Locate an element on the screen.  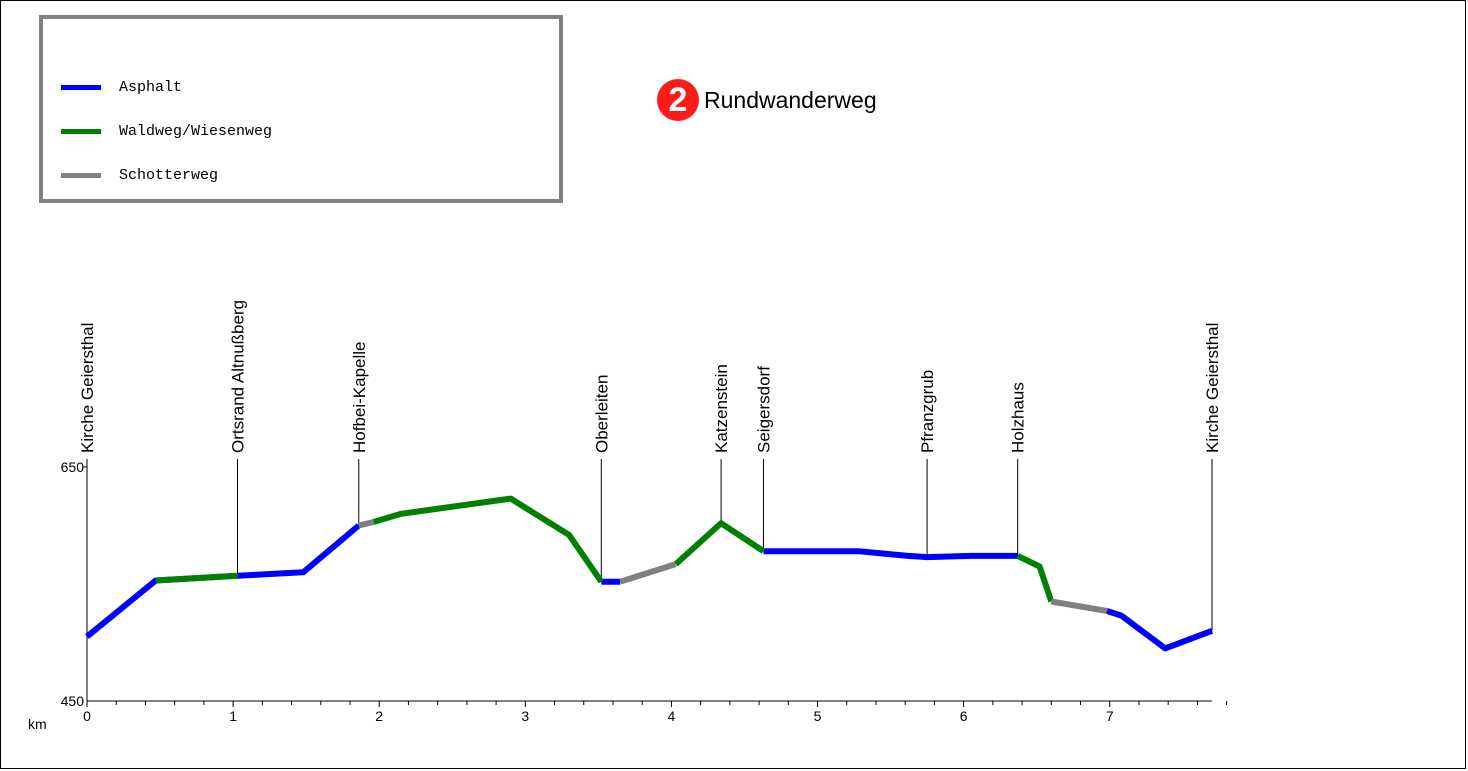
waypoint-label: Katzenstein is located at coordinates (721, 408).